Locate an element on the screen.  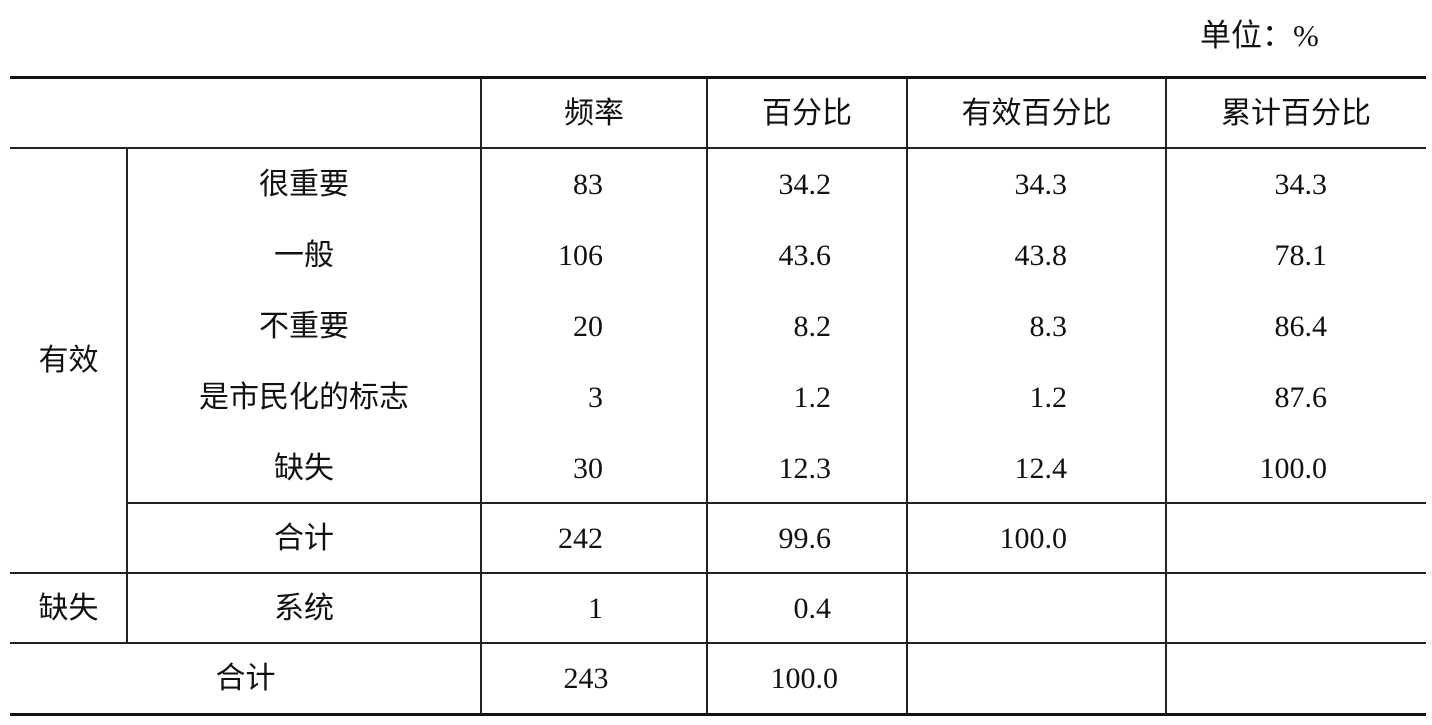
valid-row-label: 一般 is located at coordinates (304, 255).